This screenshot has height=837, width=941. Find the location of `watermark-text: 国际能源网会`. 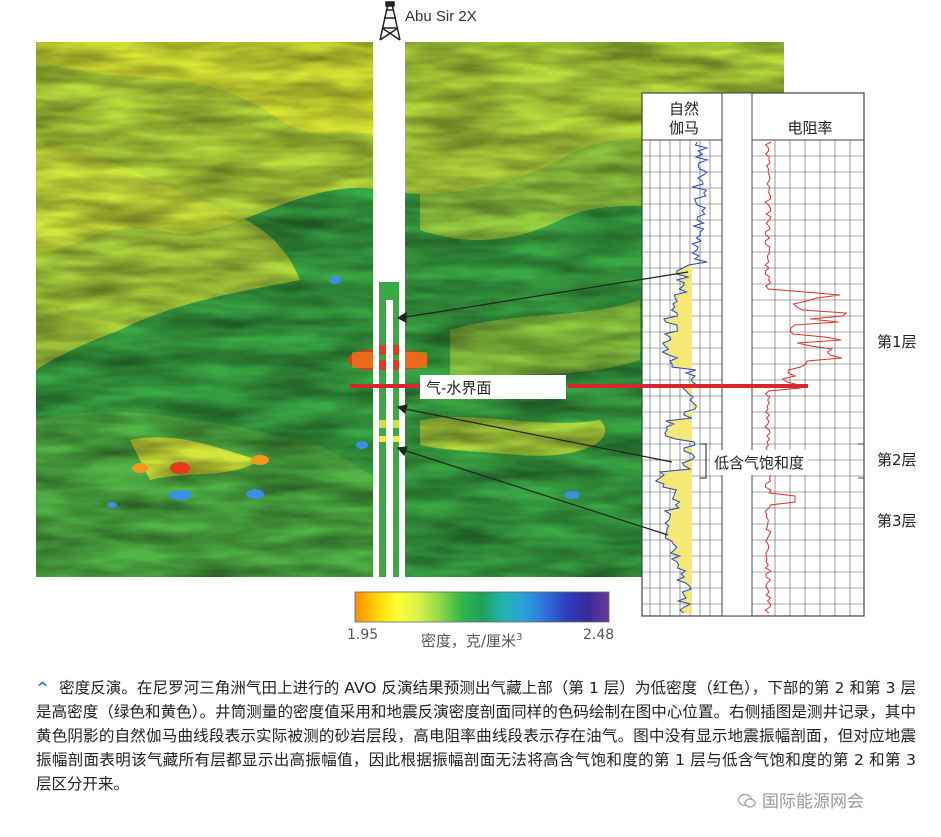

watermark-text: 国际能源网会 is located at coordinates (813, 802).